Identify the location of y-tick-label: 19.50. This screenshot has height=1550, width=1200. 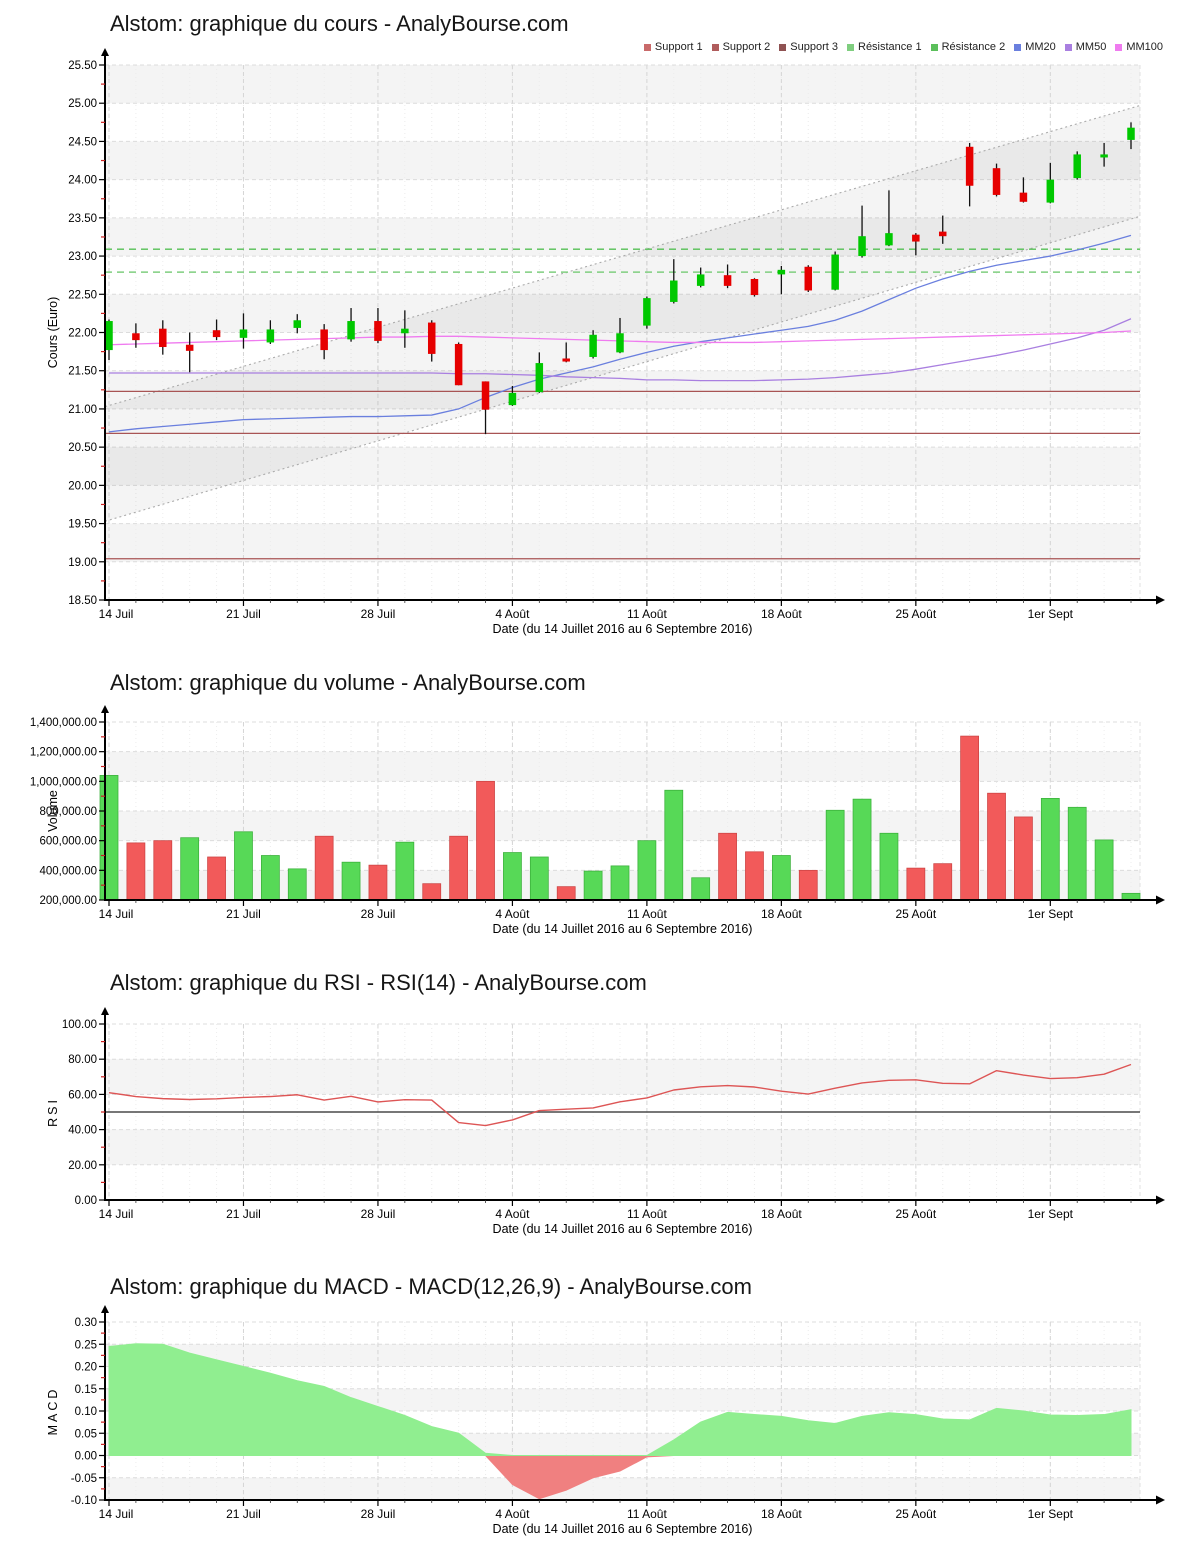
(82, 525).